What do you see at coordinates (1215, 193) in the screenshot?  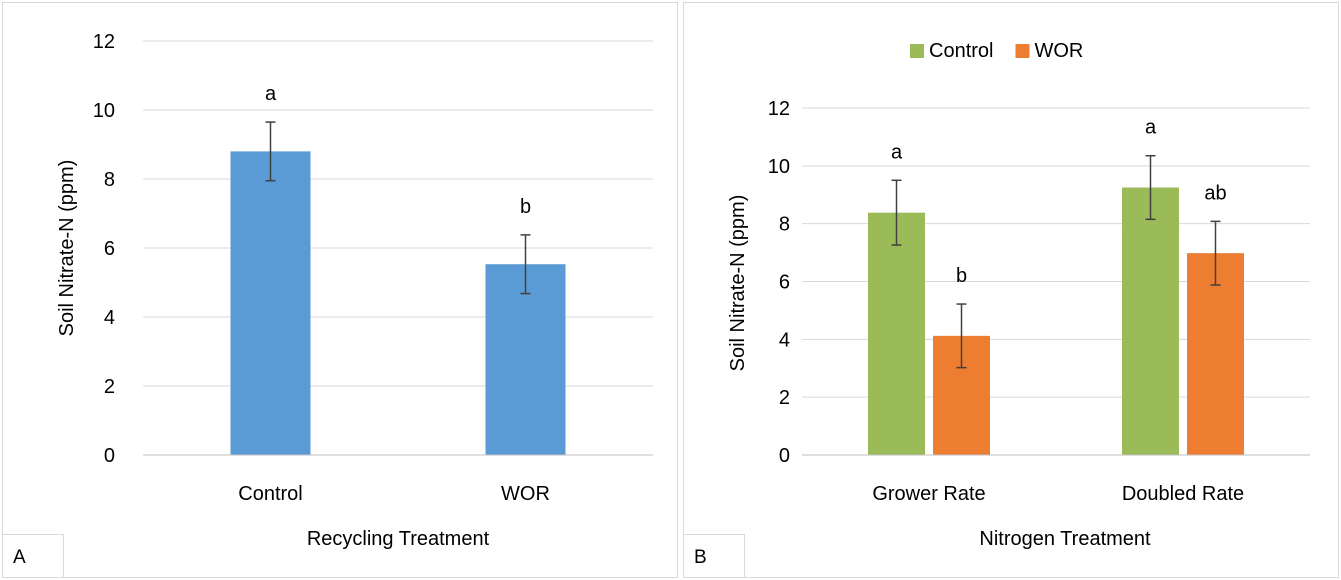 I see `b-significance-letter: ab` at bounding box center [1215, 193].